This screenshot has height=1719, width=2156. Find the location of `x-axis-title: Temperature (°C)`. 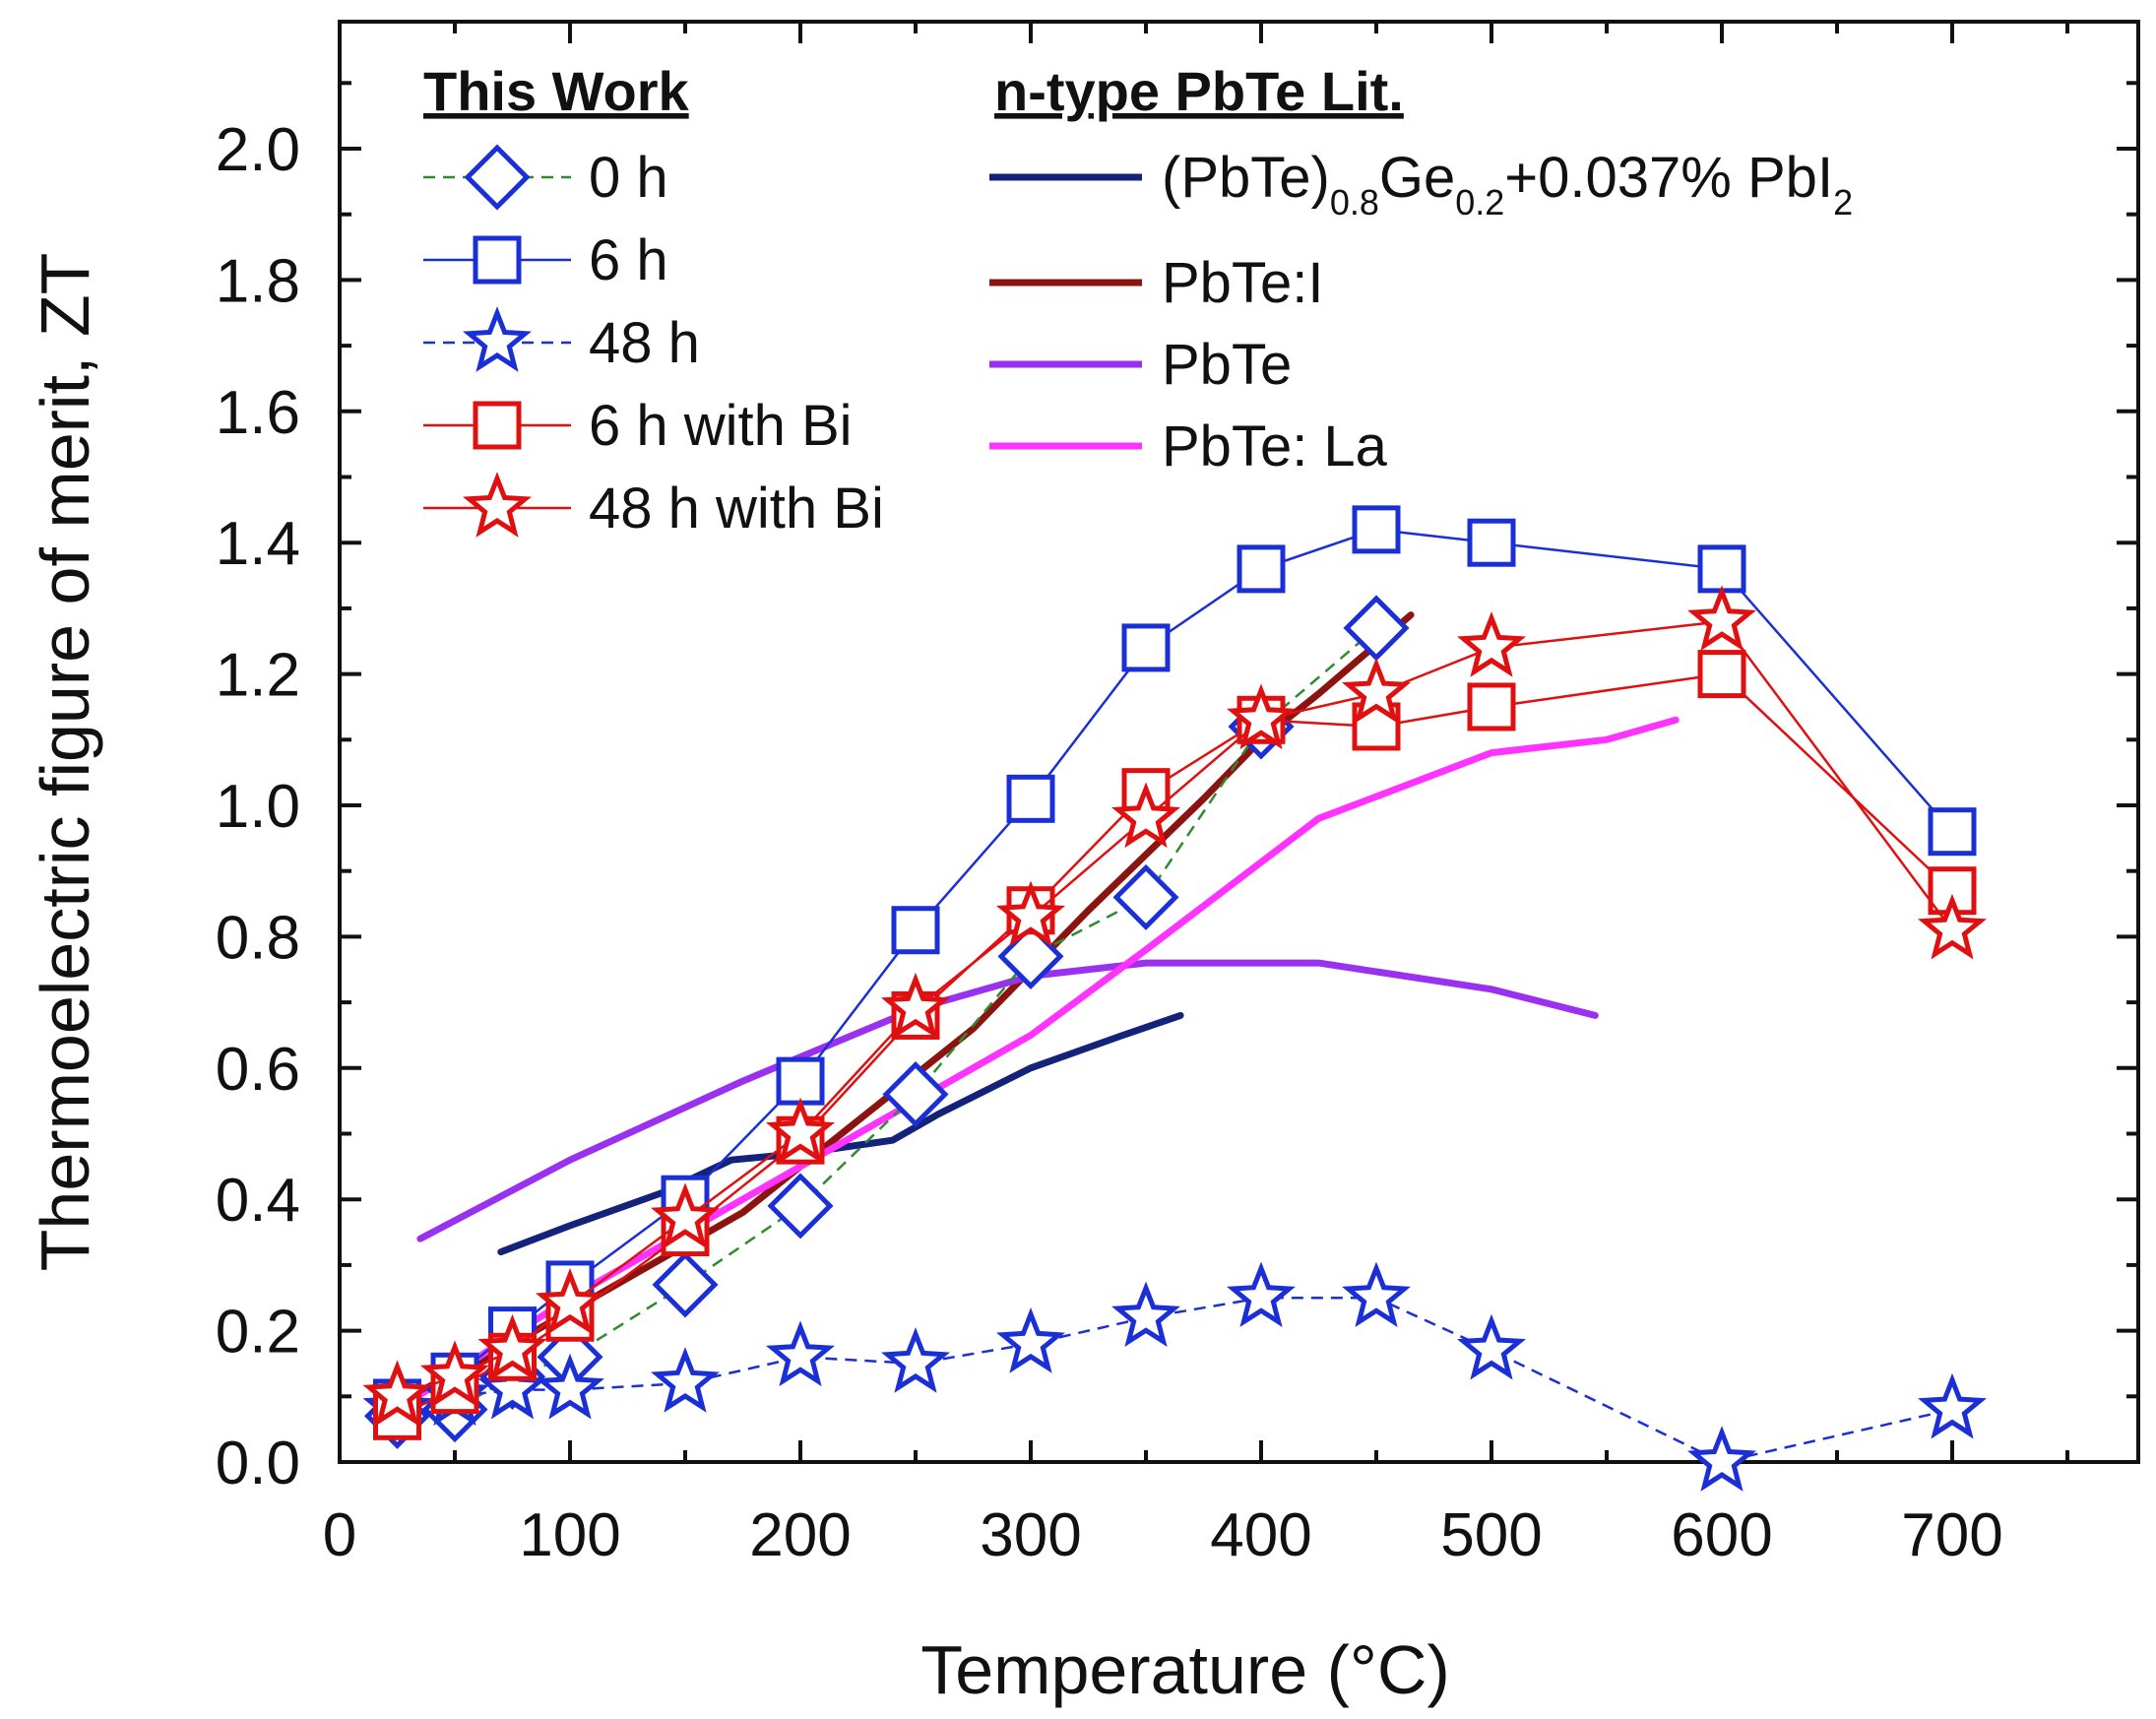

x-axis-title: Temperature (°C) is located at coordinates (1185, 1670).